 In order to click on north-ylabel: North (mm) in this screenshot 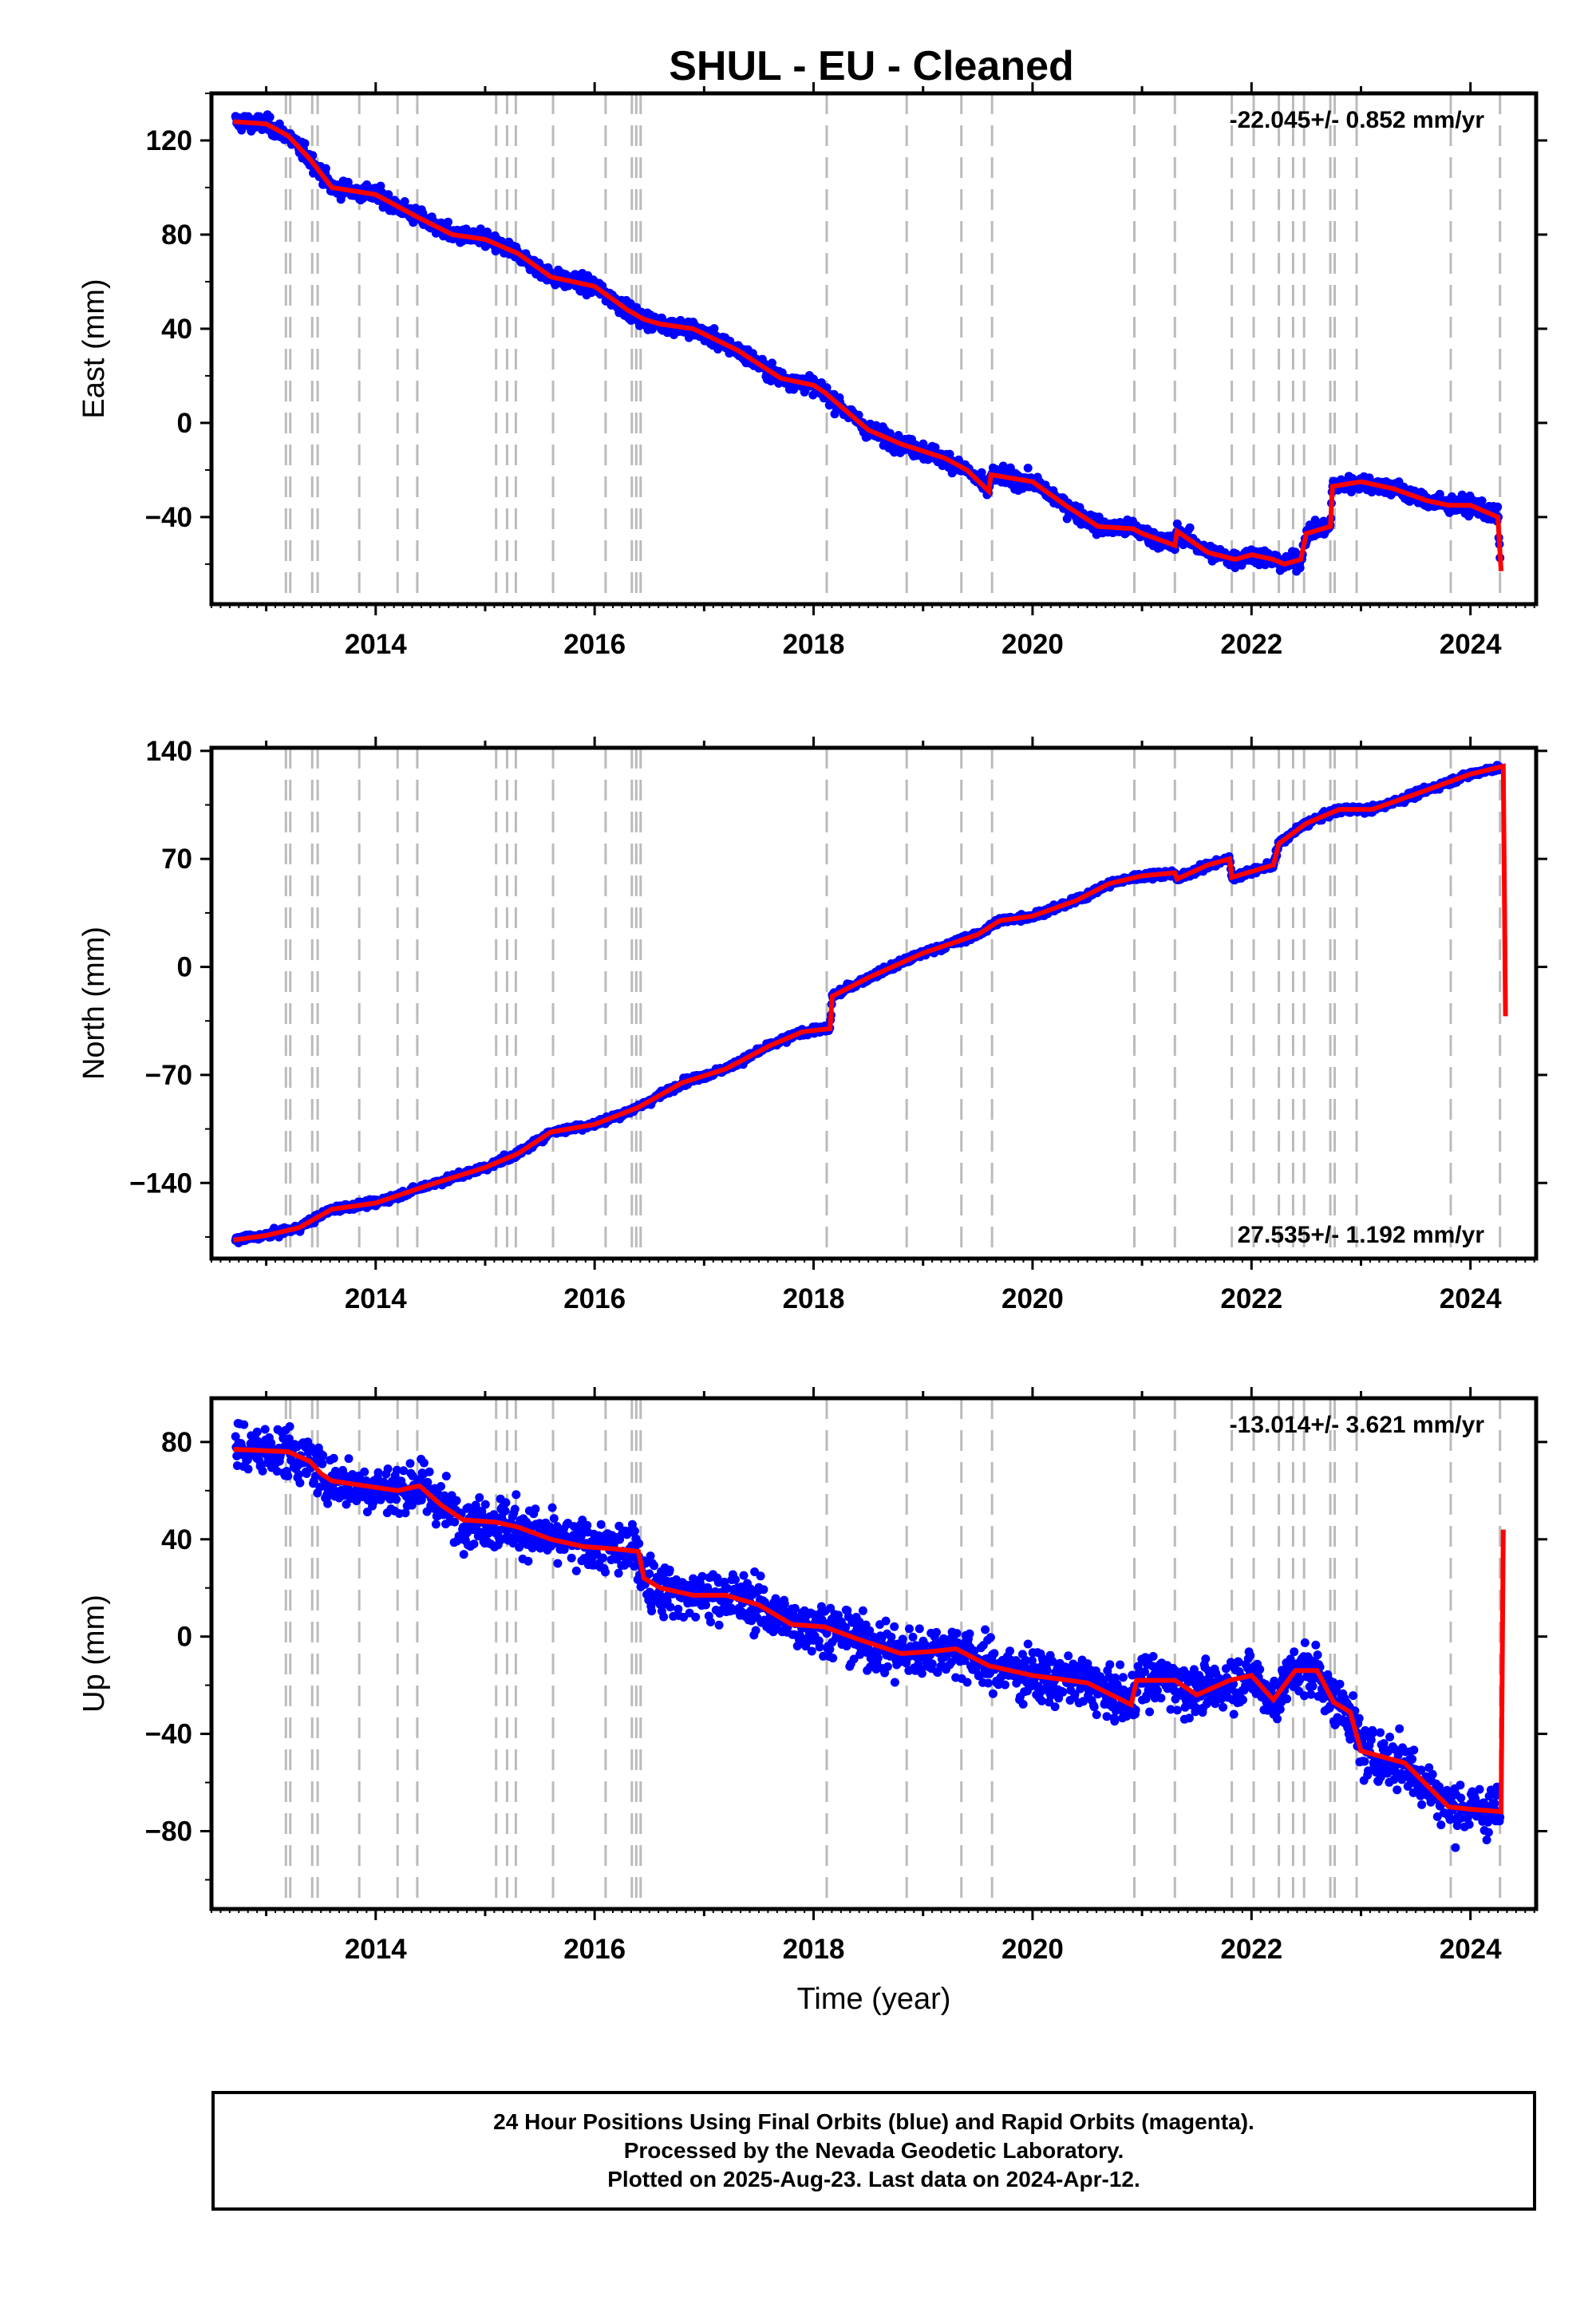, I will do `click(94, 1003)`.